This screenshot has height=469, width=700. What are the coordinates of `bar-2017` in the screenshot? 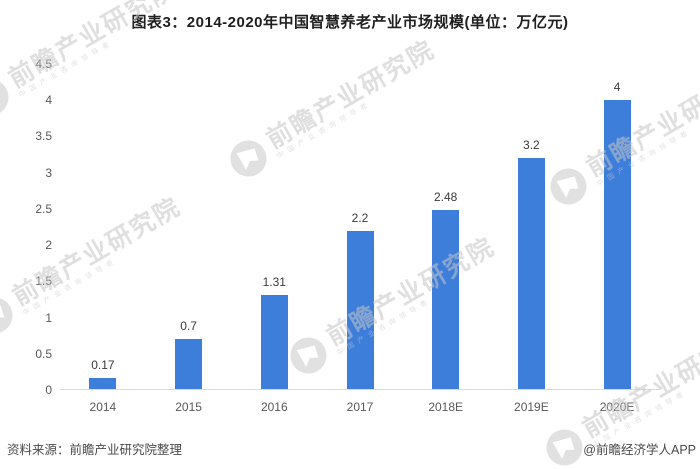 It's located at (360, 310).